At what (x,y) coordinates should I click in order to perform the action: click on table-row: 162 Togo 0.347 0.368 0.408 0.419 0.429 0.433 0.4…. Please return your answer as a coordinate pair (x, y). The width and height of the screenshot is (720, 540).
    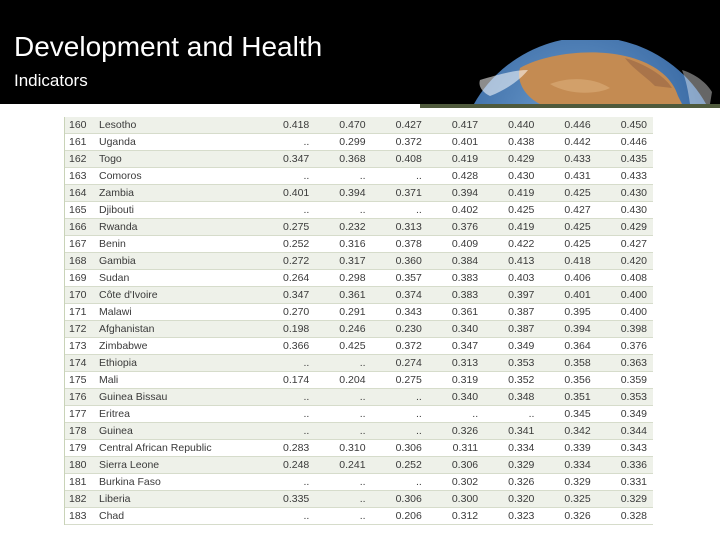
    Looking at the image, I should click on (359, 159).